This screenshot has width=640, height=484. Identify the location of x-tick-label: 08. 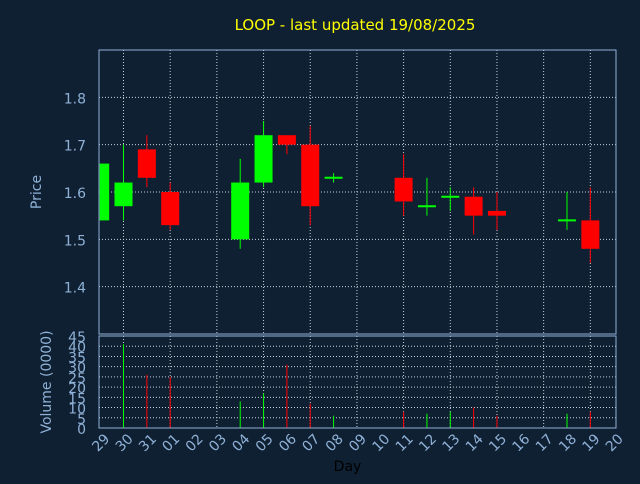
(335, 443).